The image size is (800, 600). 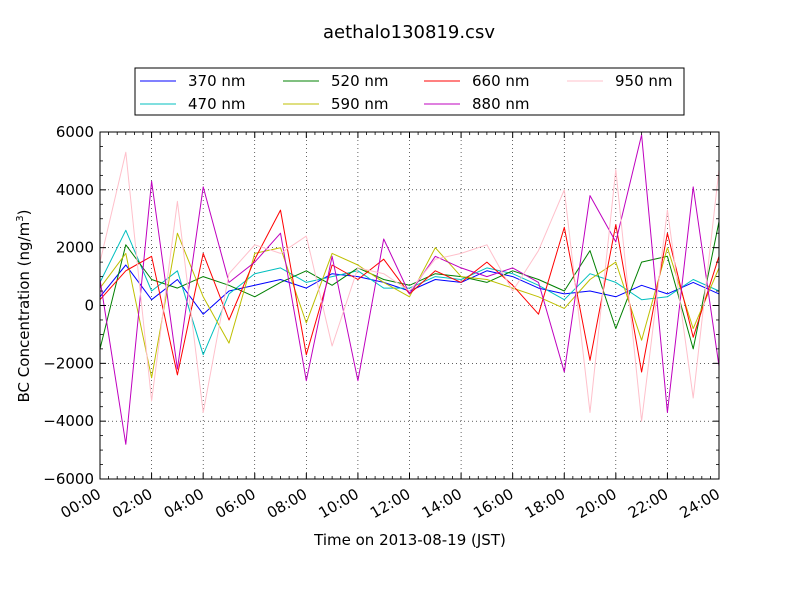 I want to click on legend-label: 880 nm, so click(x=501, y=104).